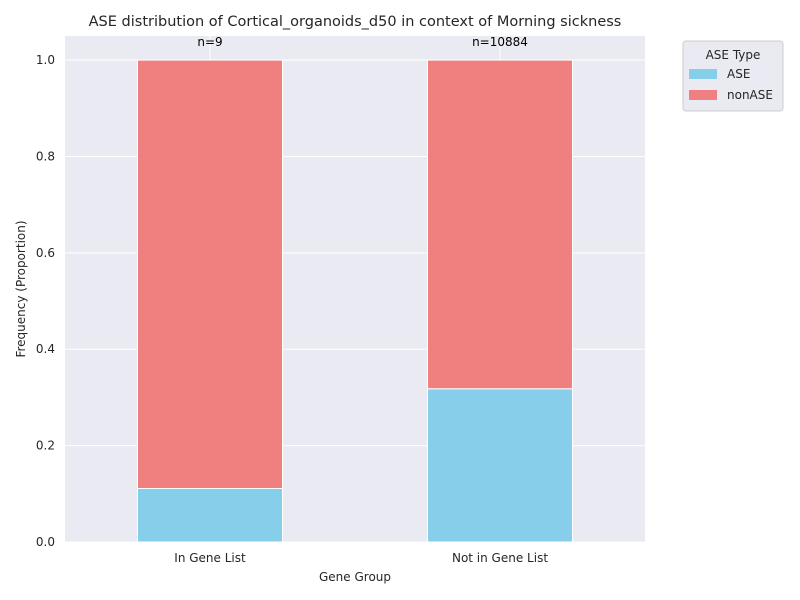  Describe the element at coordinates (500, 42) in the screenshot. I see `count-label: n=10884` at that location.